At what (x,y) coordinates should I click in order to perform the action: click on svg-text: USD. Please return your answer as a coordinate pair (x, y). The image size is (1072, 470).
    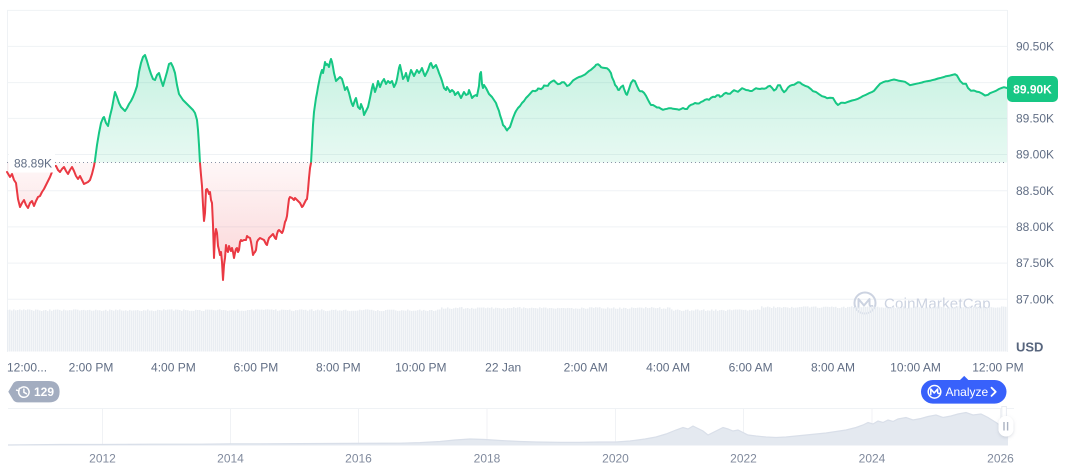
    Looking at the image, I should click on (1029, 347).